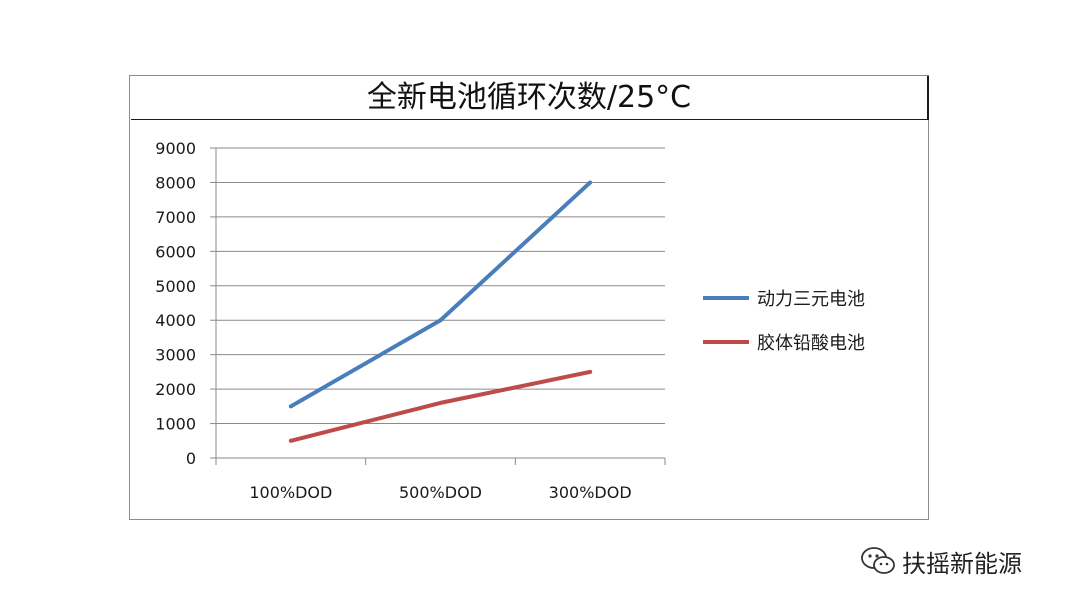  Describe the element at coordinates (290, 492) in the screenshot. I see `x-tick-label: 100%DOD` at that location.